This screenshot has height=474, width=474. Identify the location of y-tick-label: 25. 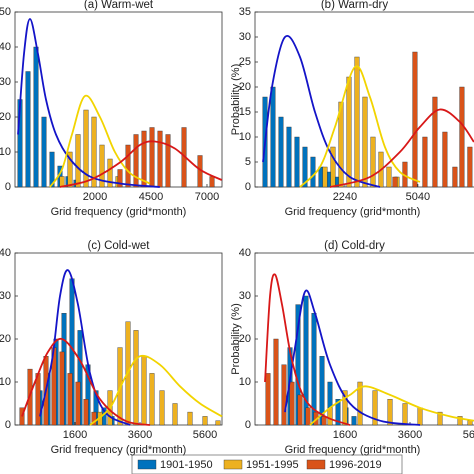
(245, 62).